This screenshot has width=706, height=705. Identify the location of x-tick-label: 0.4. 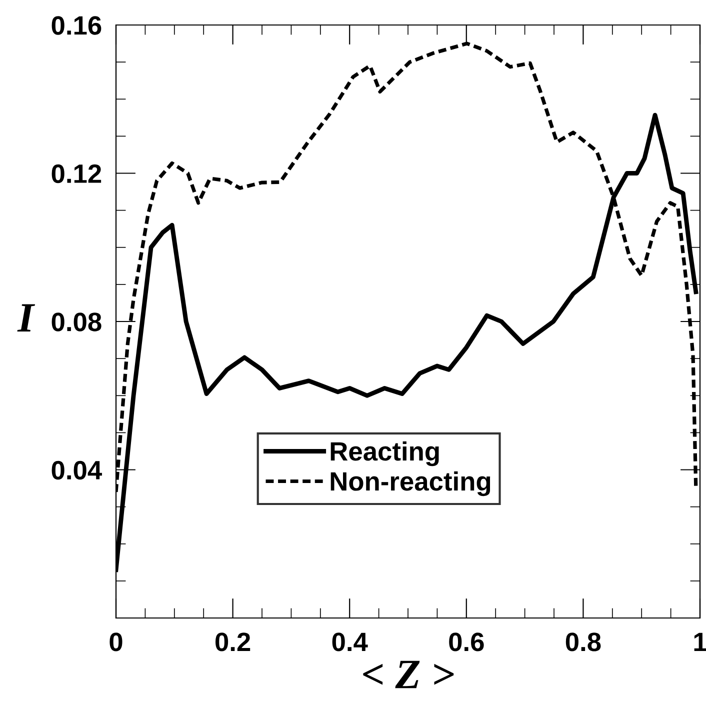
(350, 642).